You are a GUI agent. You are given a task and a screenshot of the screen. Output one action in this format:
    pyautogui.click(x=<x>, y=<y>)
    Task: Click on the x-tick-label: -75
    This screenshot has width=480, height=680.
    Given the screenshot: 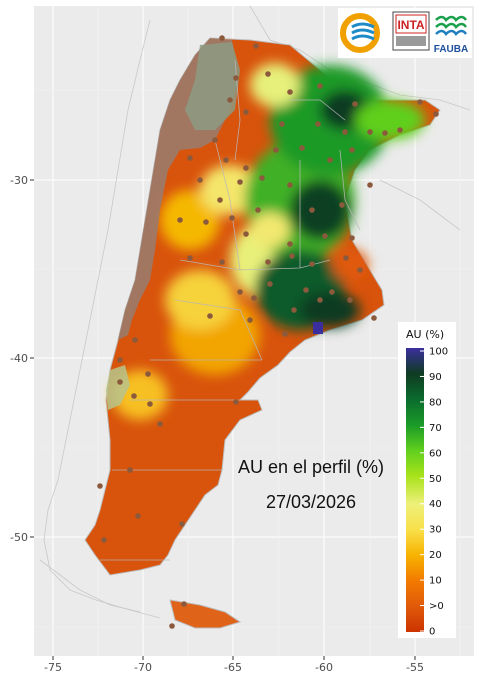 What is the action you would take?
    pyautogui.click(x=53, y=667)
    